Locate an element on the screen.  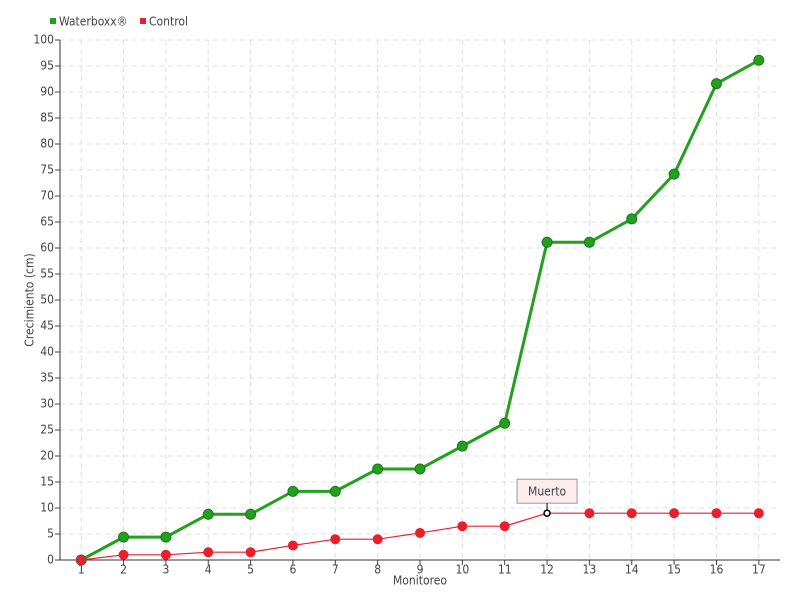
y-tick-label: 100 is located at coordinates (43, 40).